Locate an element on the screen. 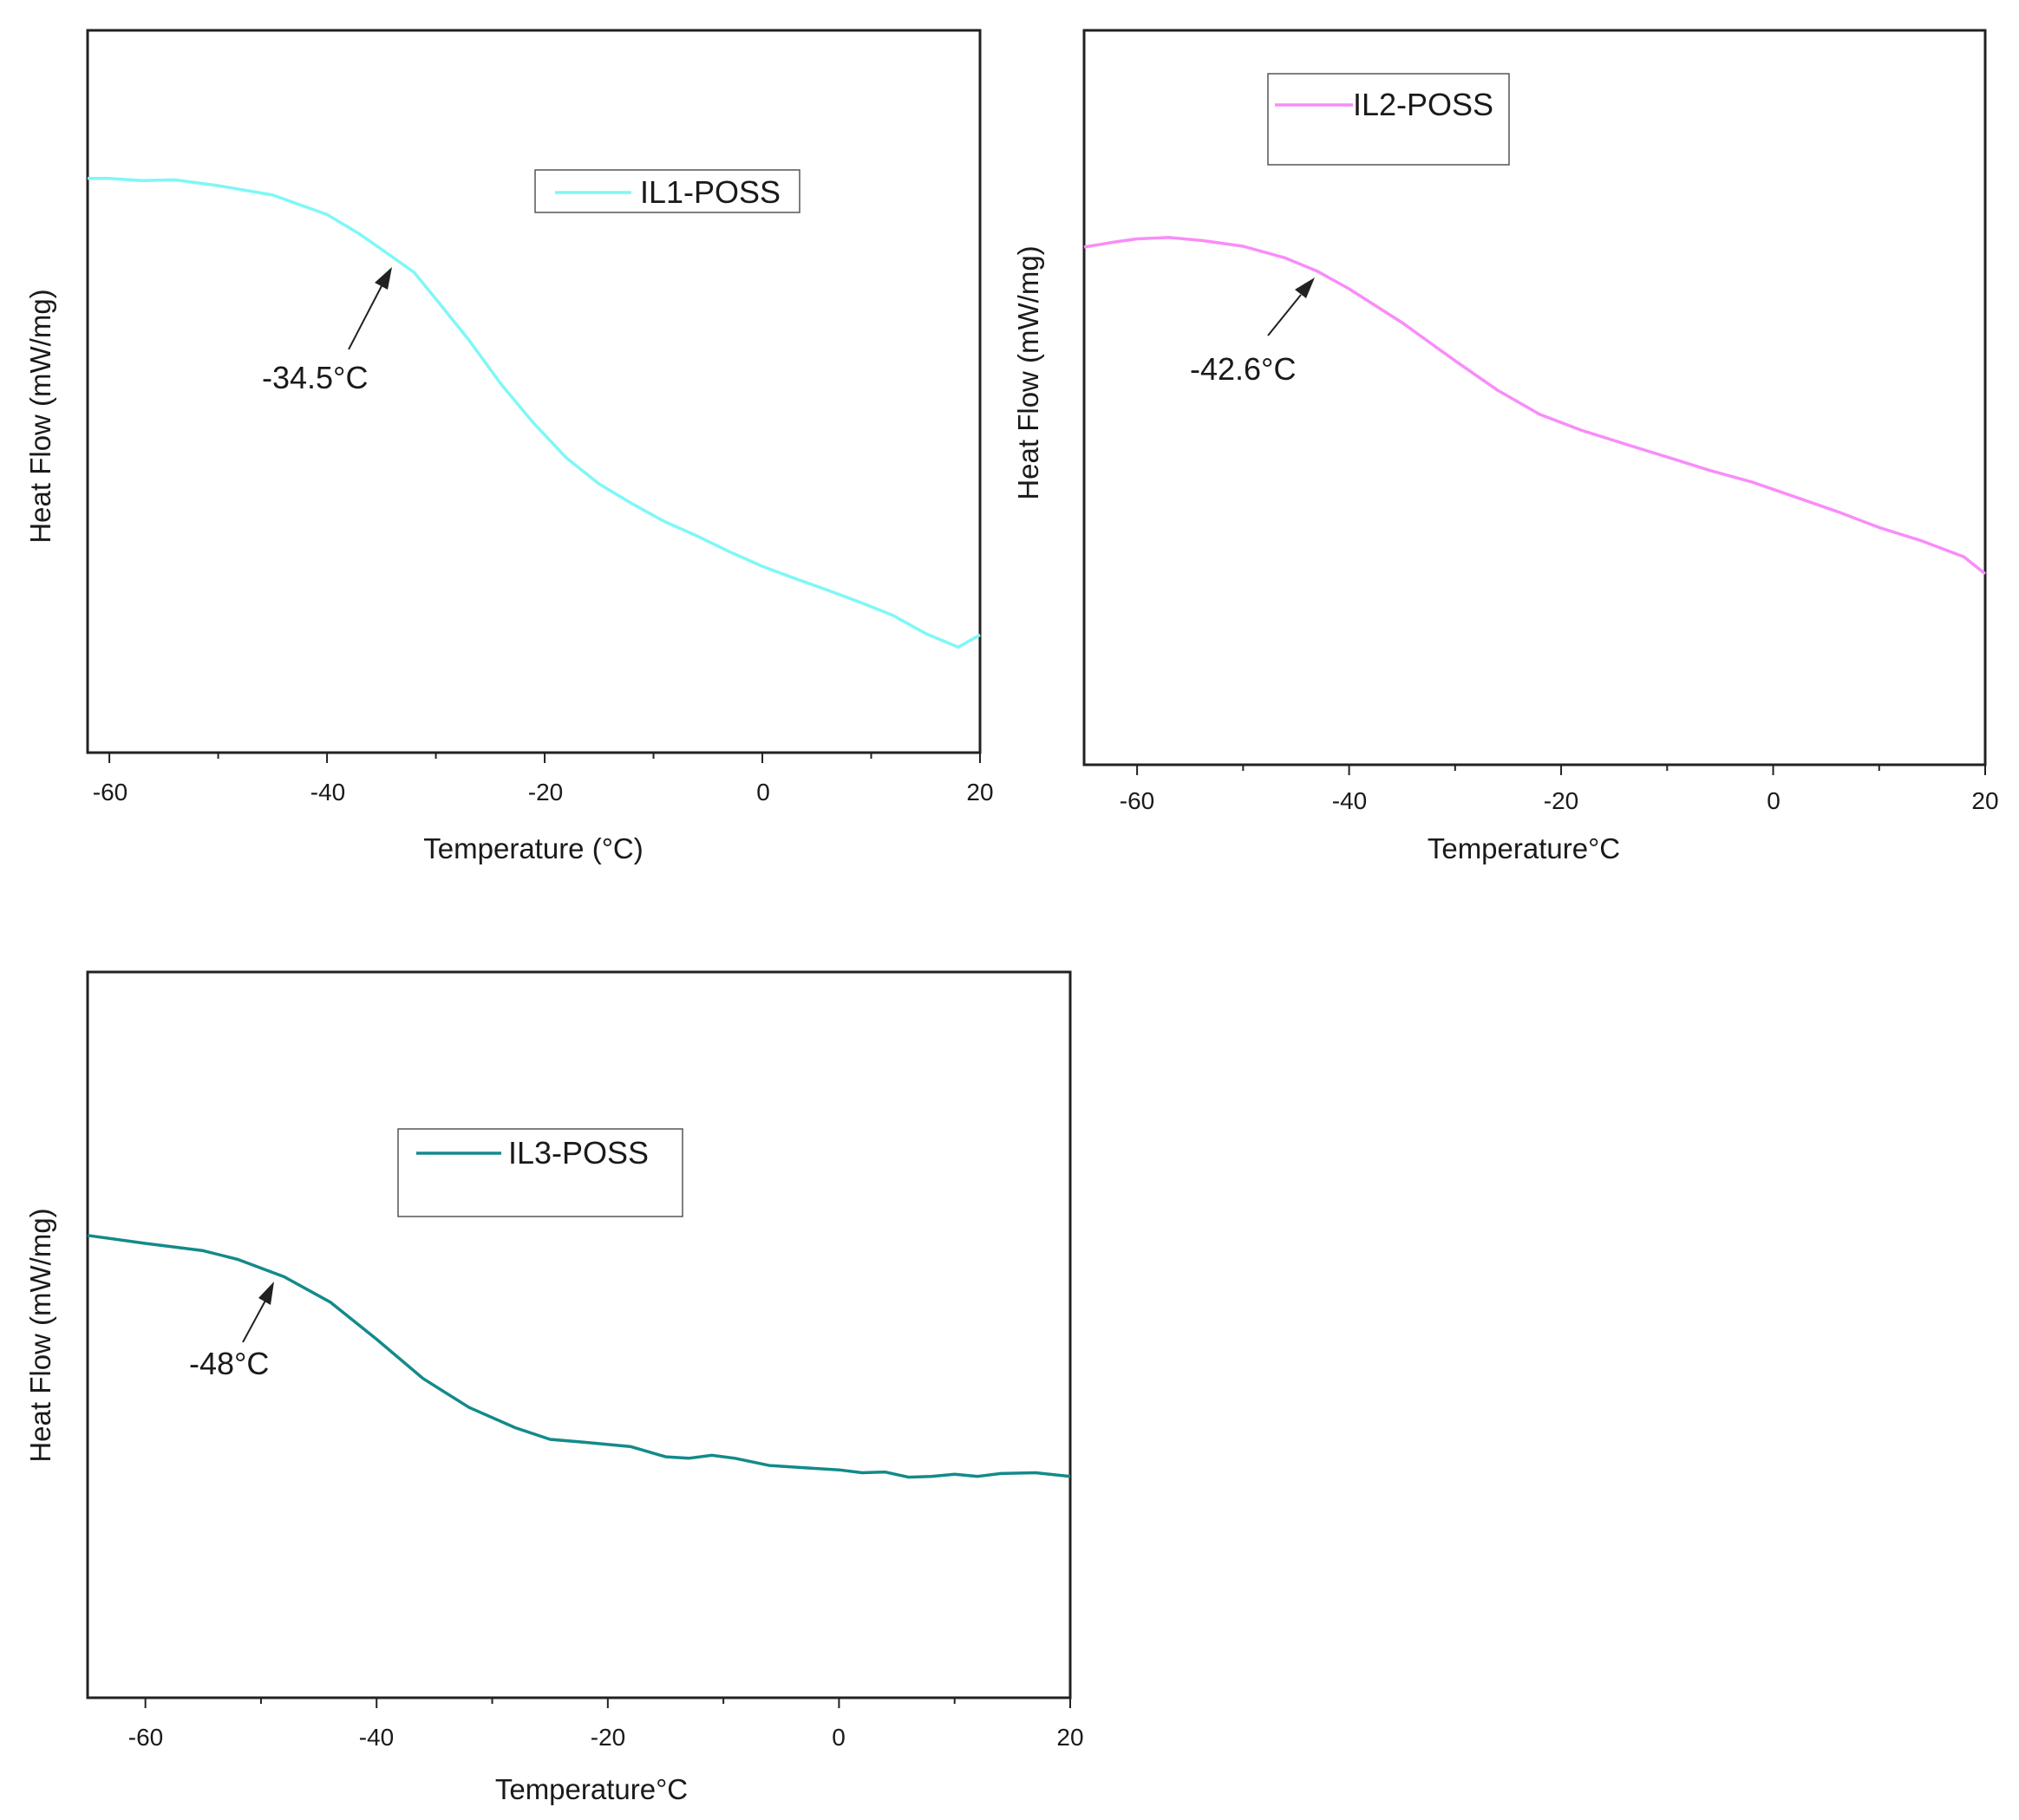 This screenshot has width=2019, height=1820. annotation-2: -42.6°C is located at coordinates (1252, 332).